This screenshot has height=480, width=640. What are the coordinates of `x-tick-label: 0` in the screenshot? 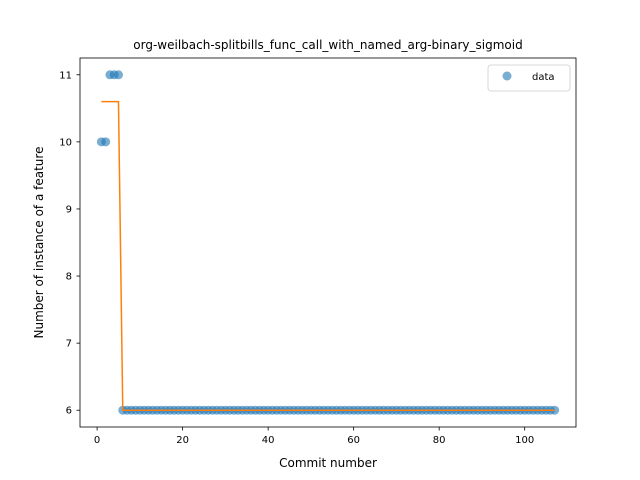 It's located at (97, 440).